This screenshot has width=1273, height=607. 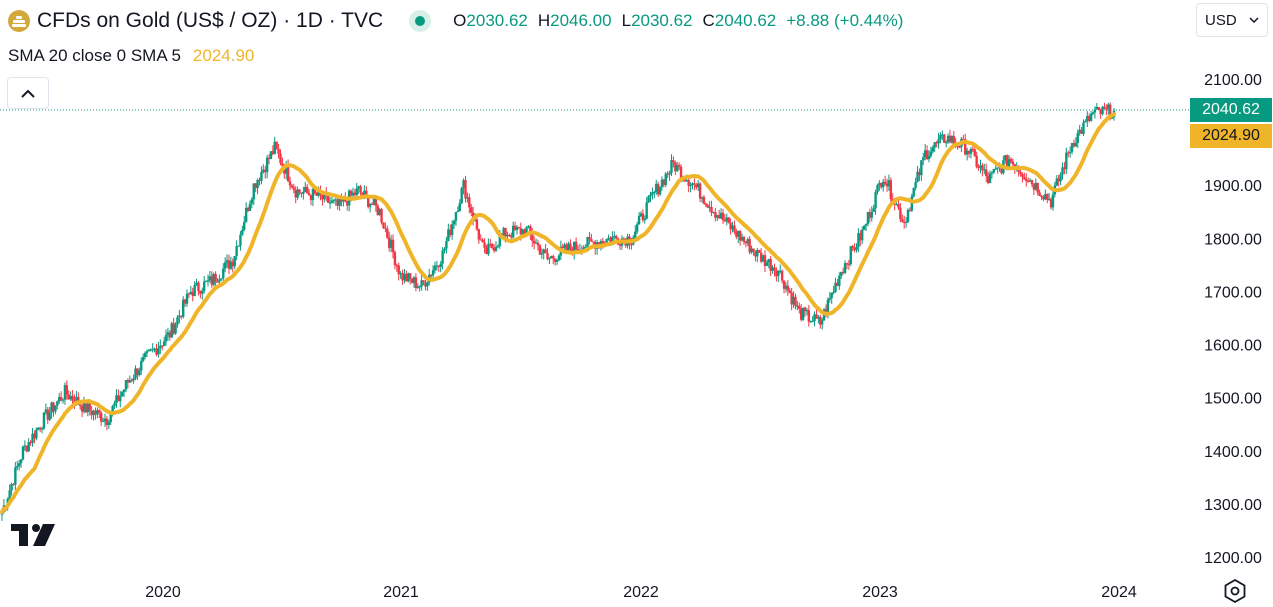 What do you see at coordinates (641, 592) in the screenshot?
I see `time-axis: 2020 2021 2022 2023 2024` at bounding box center [641, 592].